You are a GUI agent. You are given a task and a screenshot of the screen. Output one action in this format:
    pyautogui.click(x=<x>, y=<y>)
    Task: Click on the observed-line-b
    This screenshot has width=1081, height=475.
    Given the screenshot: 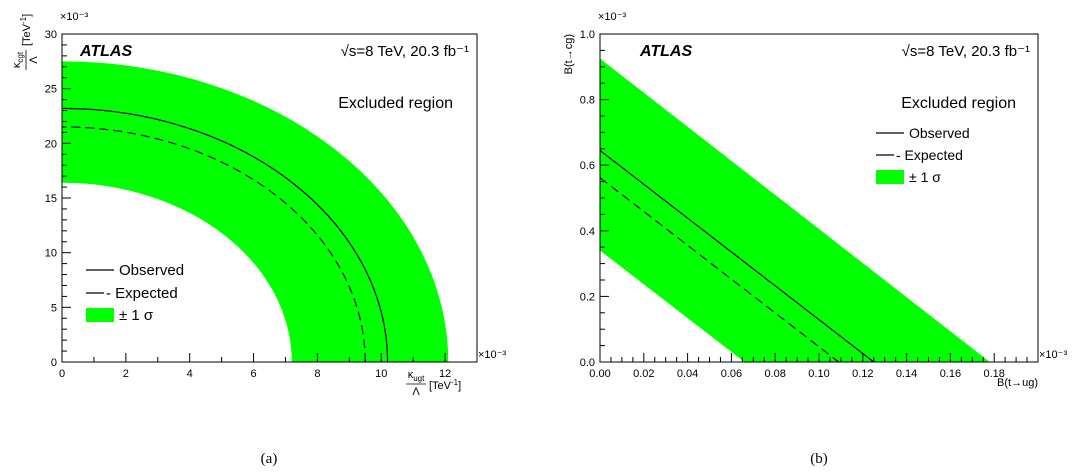 What is the action you would take?
    pyautogui.click(x=737, y=255)
    